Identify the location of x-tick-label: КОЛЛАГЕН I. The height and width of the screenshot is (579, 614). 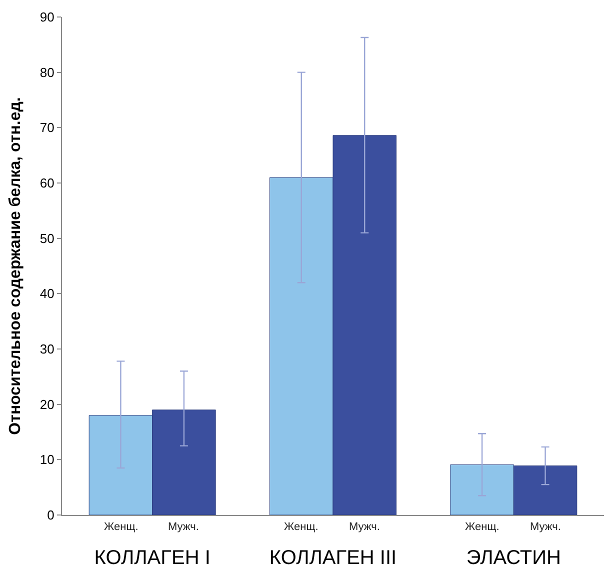
(152, 558).